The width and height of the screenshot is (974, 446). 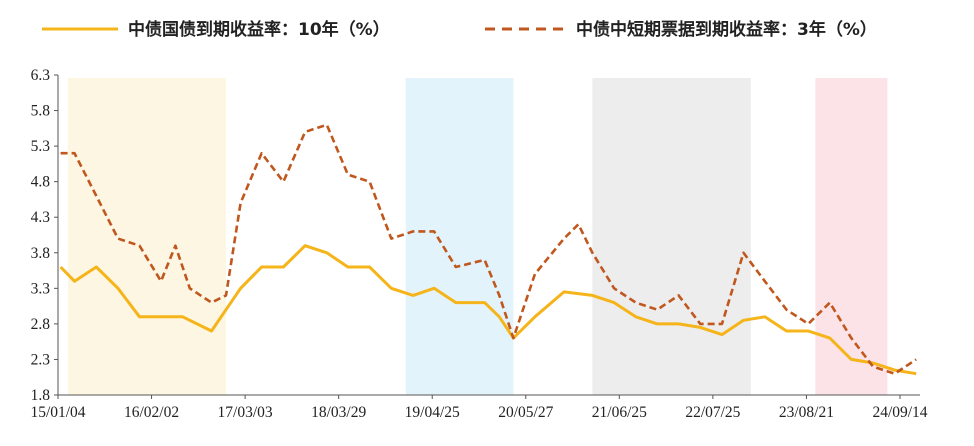 What do you see at coordinates (44, 235) in the screenshot?
I see `y-axis-ticks: 1.8 2.3 2.8 3.3 3.8 4.3 4.8 5.3 5.8 6.3` at bounding box center [44, 235].